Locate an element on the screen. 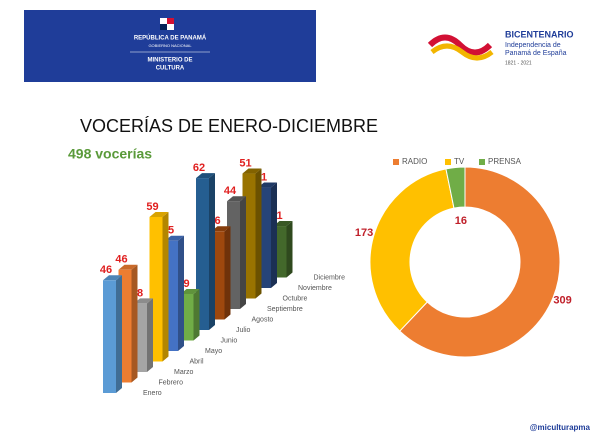  logo-text: CULTURA is located at coordinates (170, 69).